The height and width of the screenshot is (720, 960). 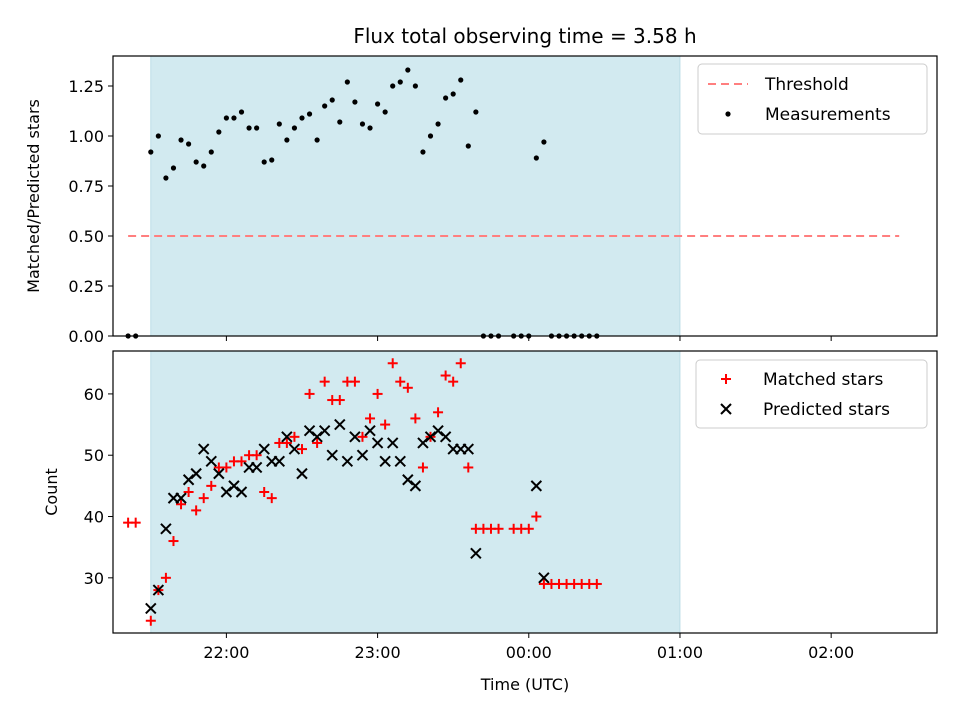 I want to click on bottom-y-tick-label: 50, so click(x=94, y=455).